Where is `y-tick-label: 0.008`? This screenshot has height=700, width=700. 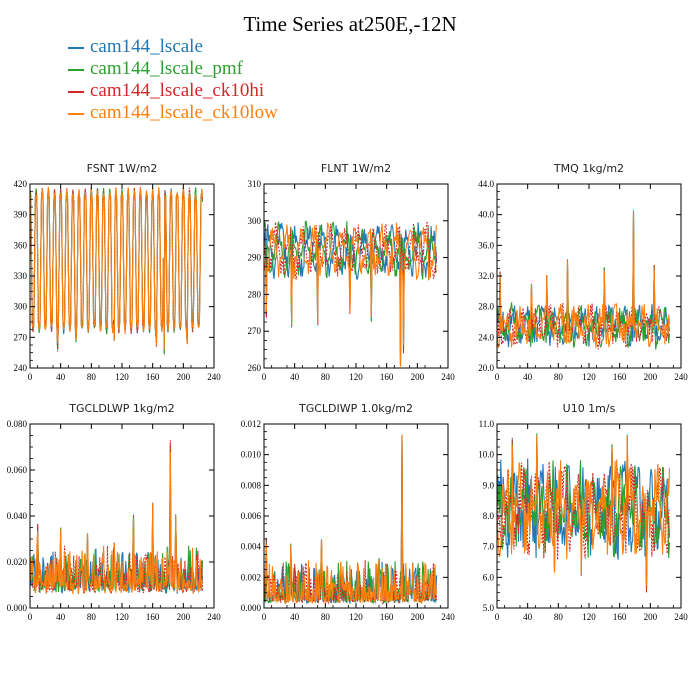
y-tick-label: 0.008 is located at coordinates (251, 485).